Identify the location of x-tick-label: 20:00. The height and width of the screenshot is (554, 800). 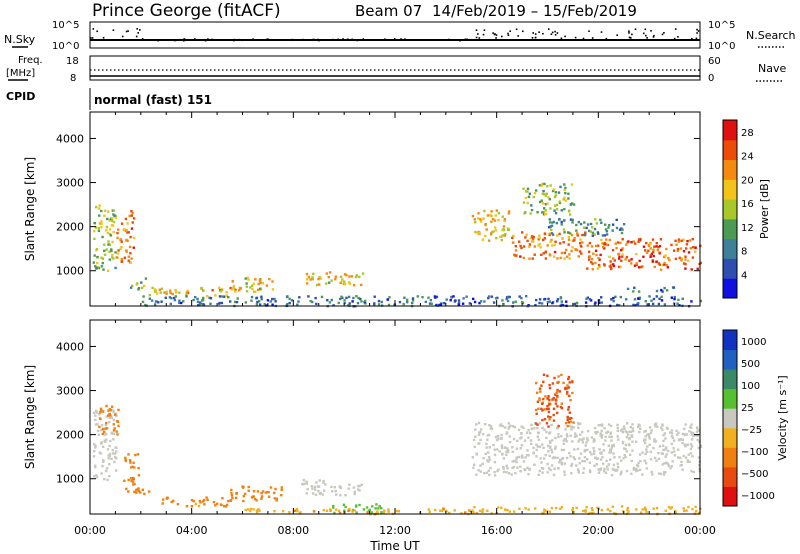
(598, 530).